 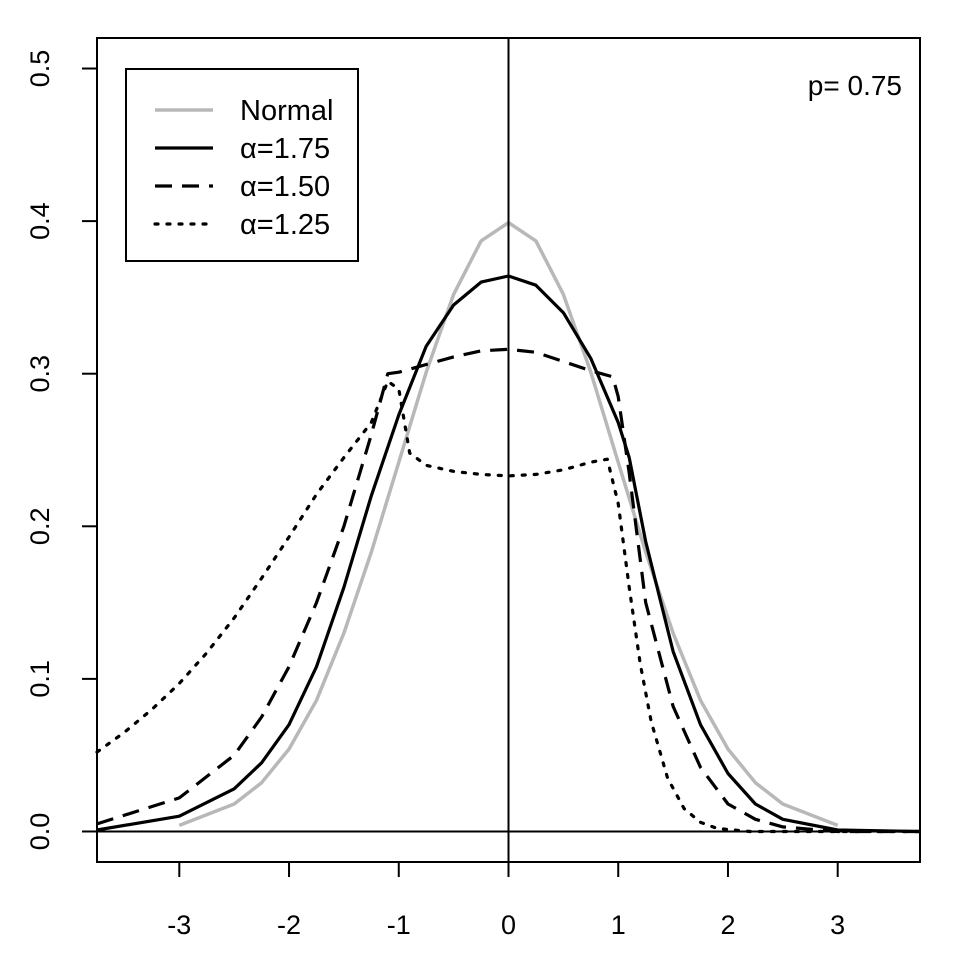 I want to click on p-value-annotation: p= 0.75, so click(x=855, y=85).